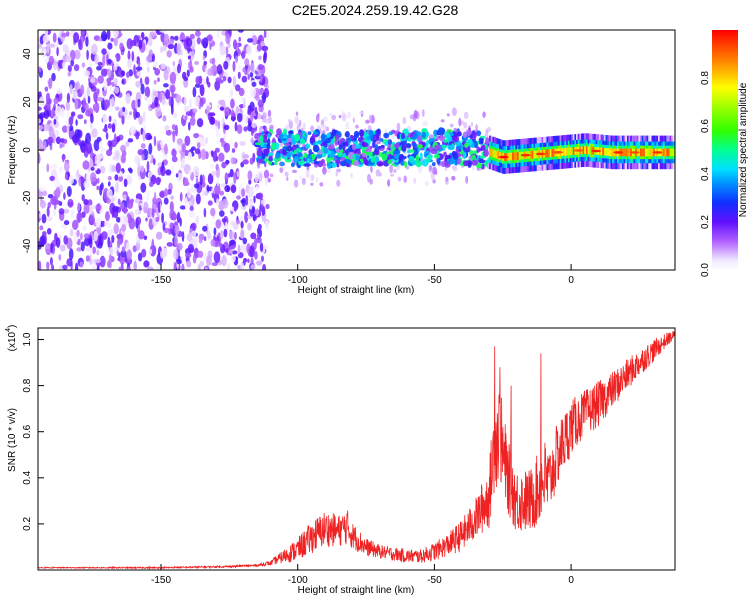  Describe the element at coordinates (362, 275) in the screenshot. I see `spectrogram-x-ticks: -150 -100 -50 0` at that location.